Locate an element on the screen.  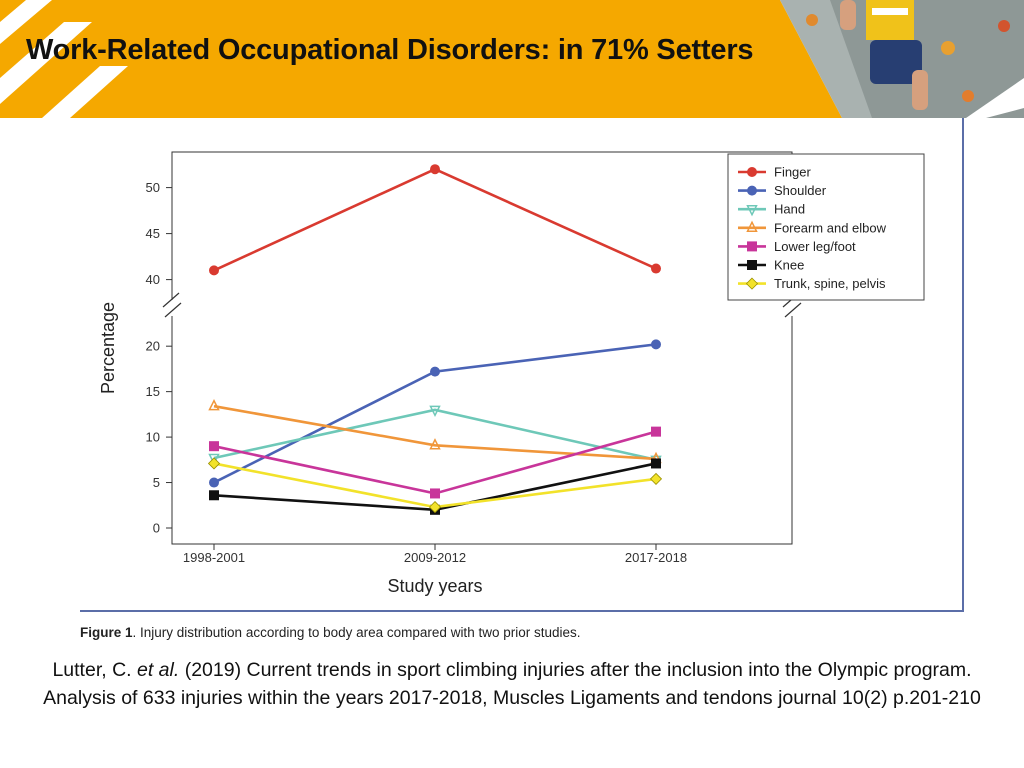
series-lower-leg-foot is located at coordinates (435, 462).